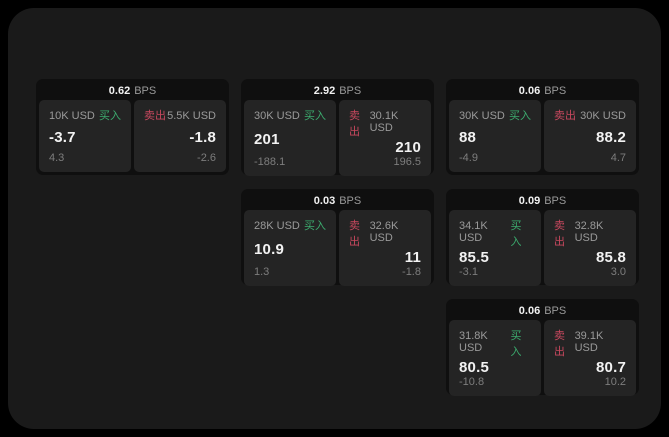  I want to click on buy-delta: 1.3, so click(262, 272).